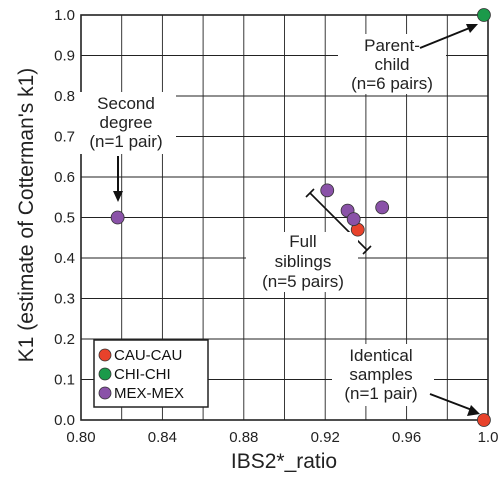 The height and width of the screenshot is (480, 503). What do you see at coordinates (64, 56) in the screenshot?
I see `y-tick-label: 0.9` at bounding box center [64, 56].